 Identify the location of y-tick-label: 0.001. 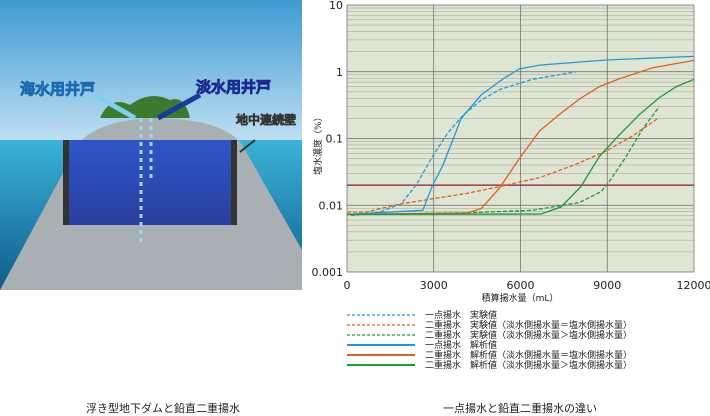
(328, 272).